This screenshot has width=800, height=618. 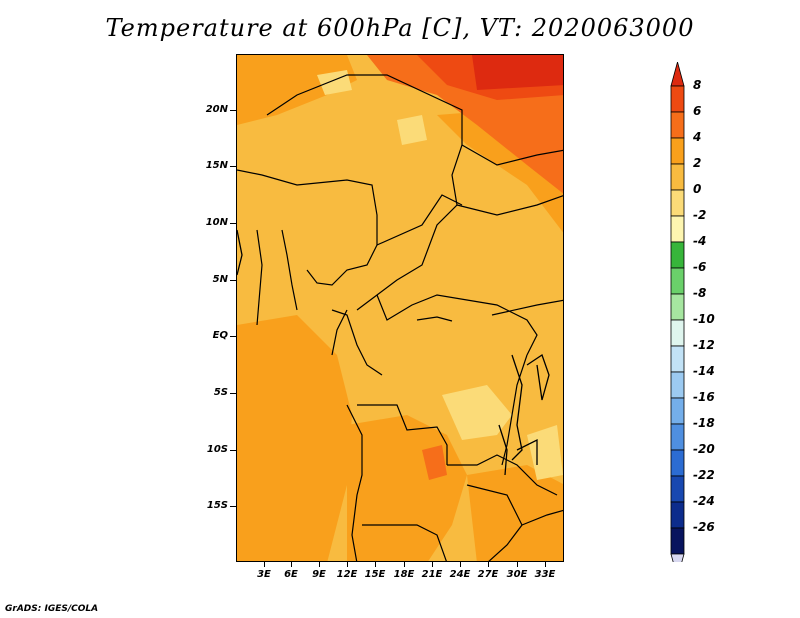 I want to click on colorbar-label: -6, so click(x=700, y=267).